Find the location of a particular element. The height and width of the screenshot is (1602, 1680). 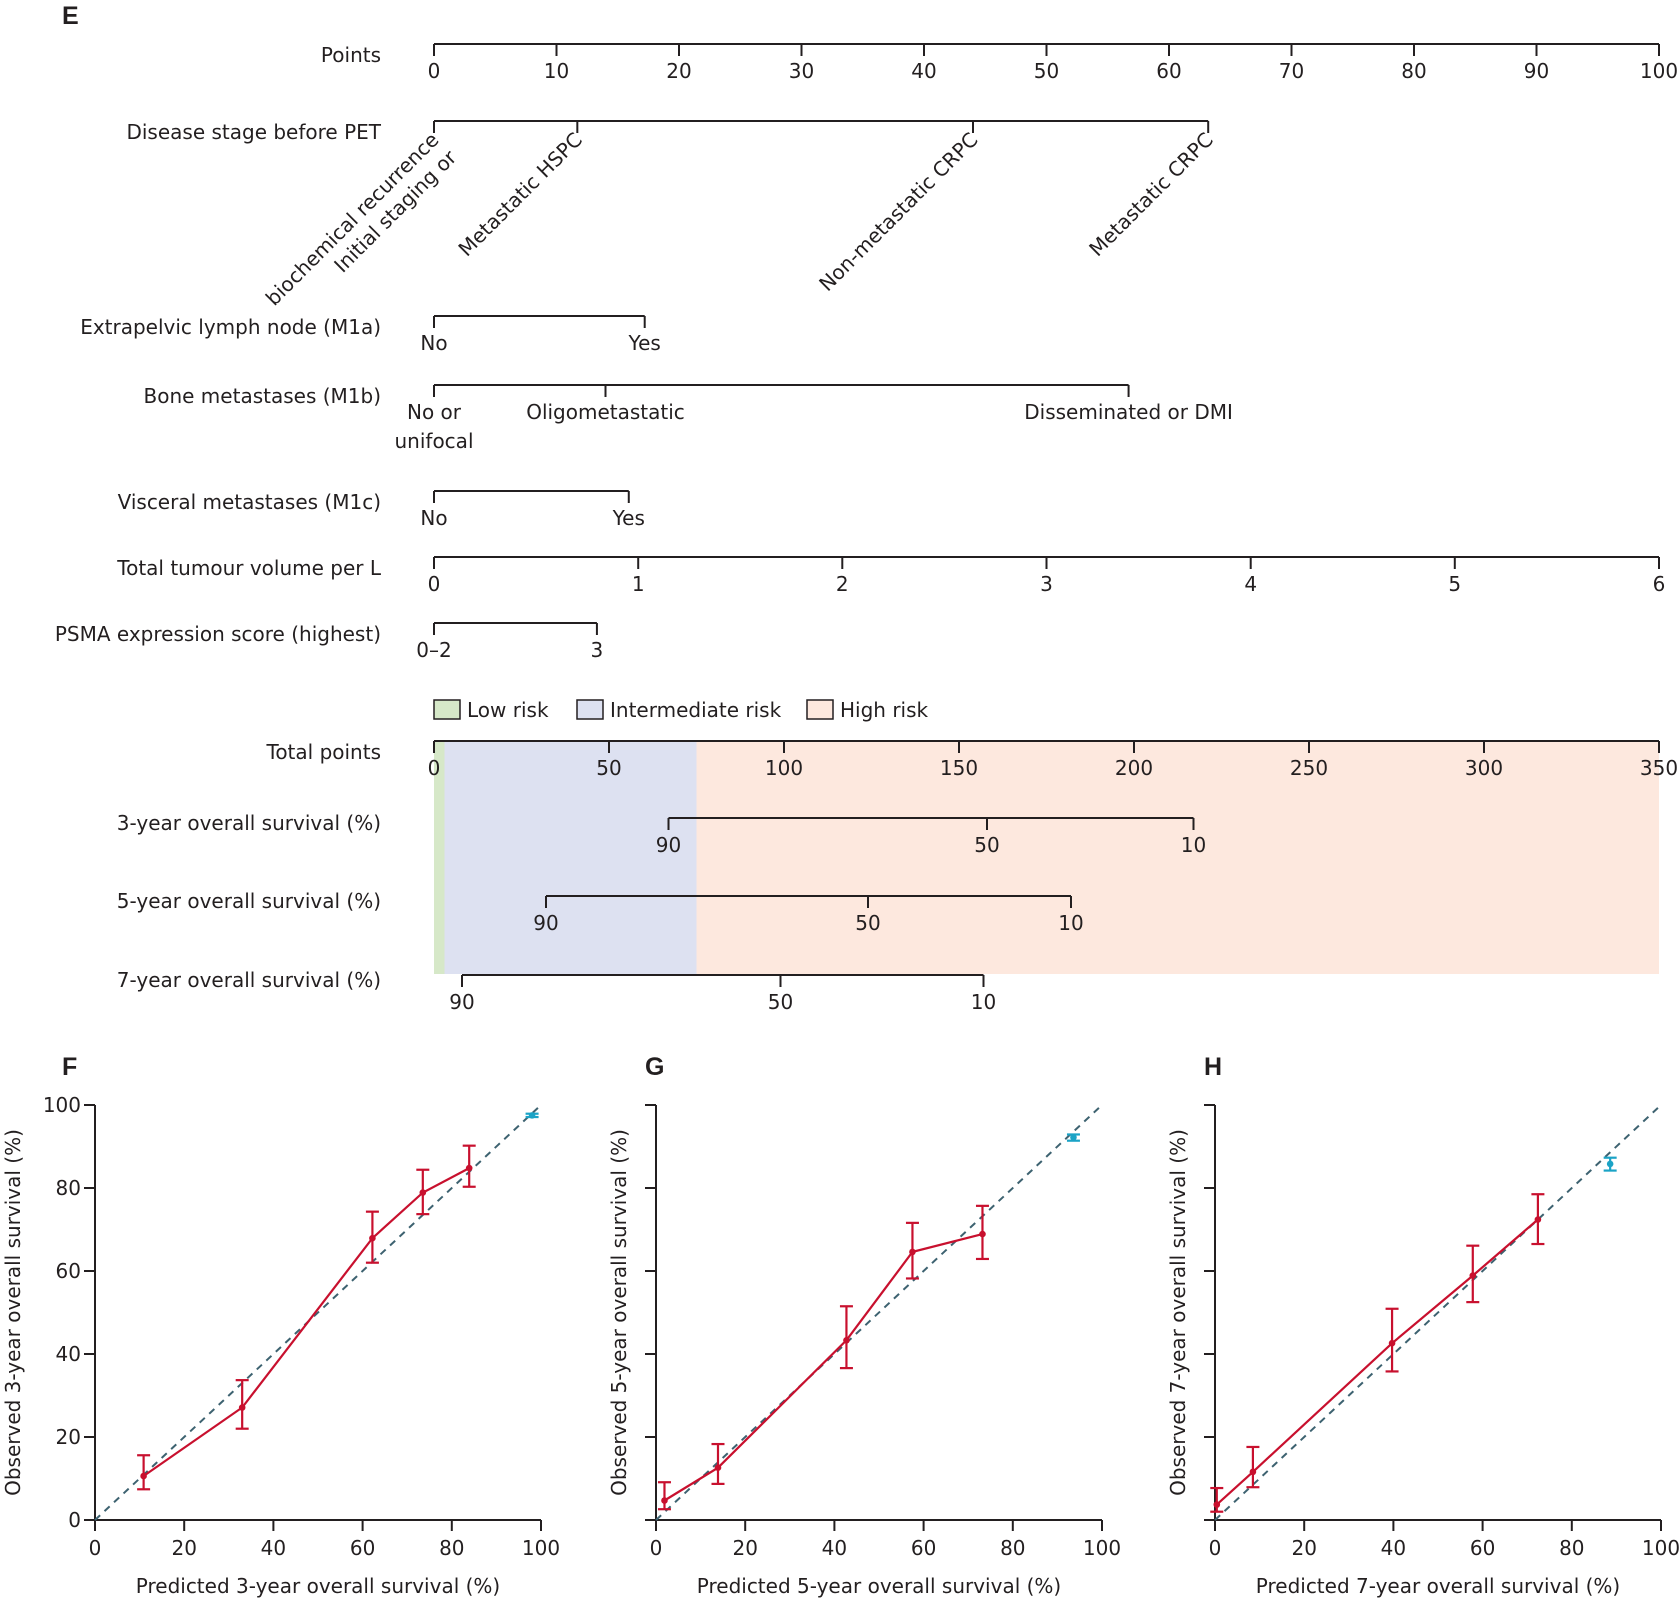

y-tick-label: 0 is located at coordinates (74, 1520).